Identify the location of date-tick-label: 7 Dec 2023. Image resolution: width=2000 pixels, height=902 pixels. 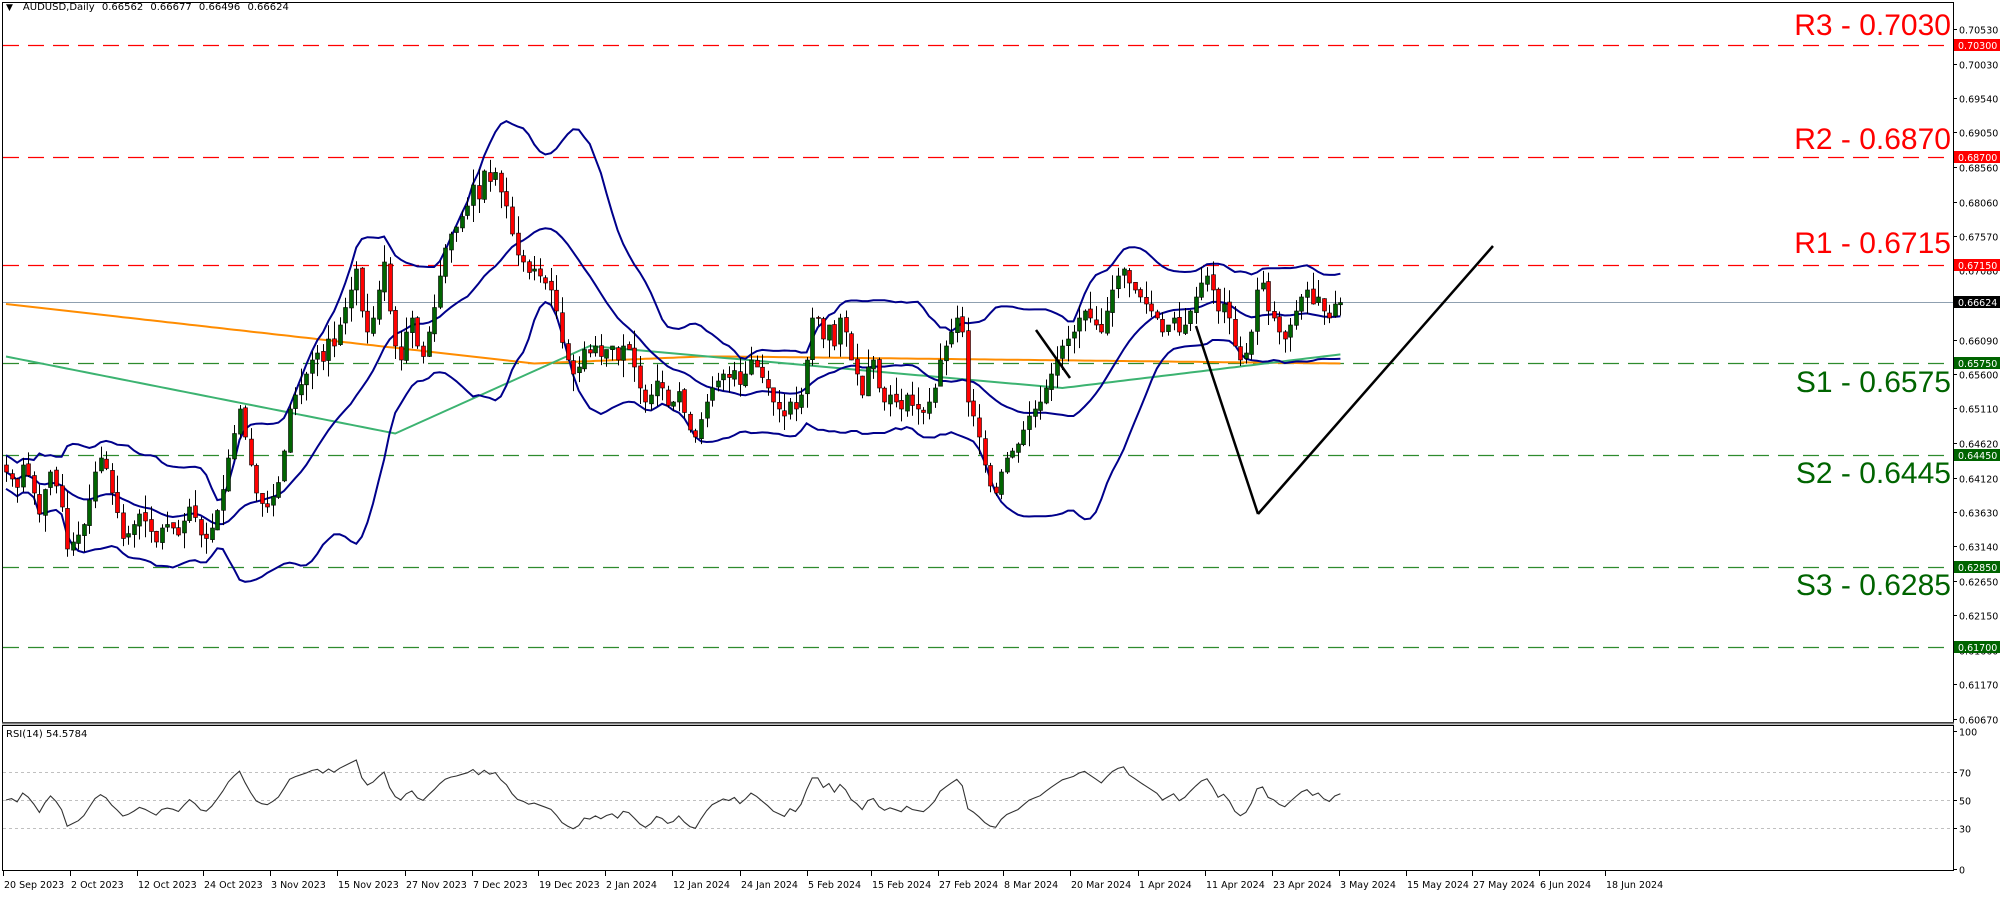
(500, 885).